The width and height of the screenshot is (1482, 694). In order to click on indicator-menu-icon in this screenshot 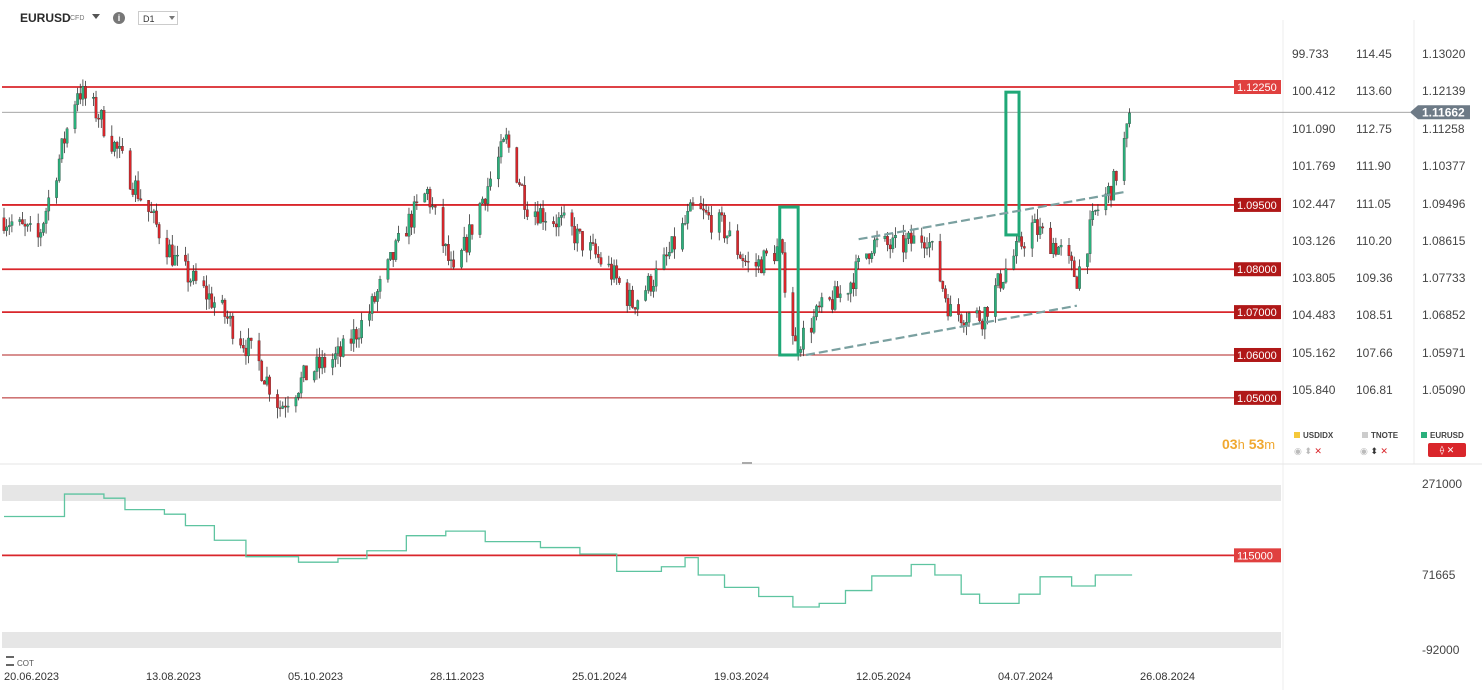, I will do `click(10, 661)`.